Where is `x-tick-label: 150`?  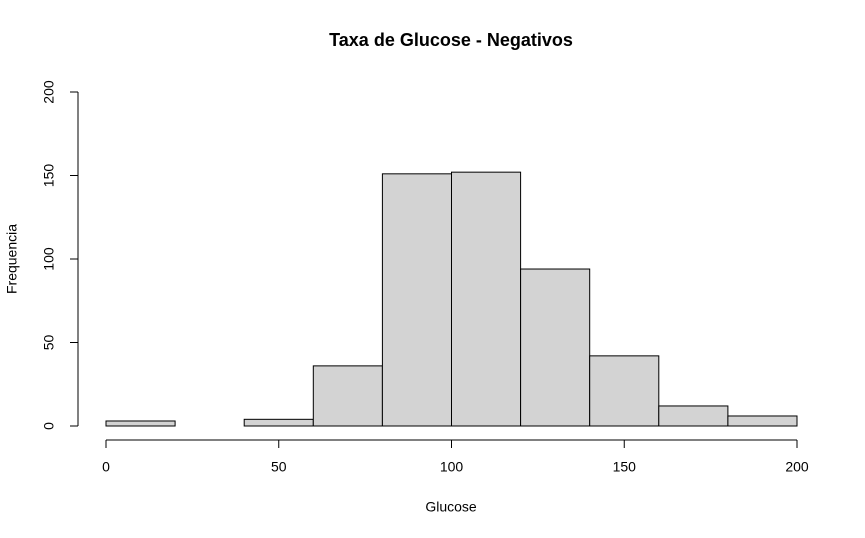 x-tick-label: 150 is located at coordinates (625, 467).